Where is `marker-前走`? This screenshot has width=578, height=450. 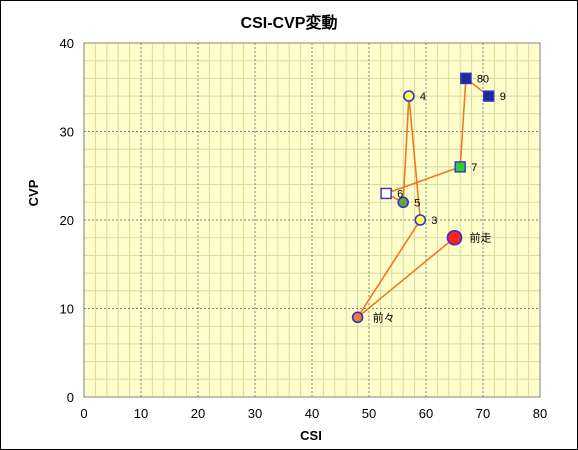 marker-前走 is located at coordinates (454, 237).